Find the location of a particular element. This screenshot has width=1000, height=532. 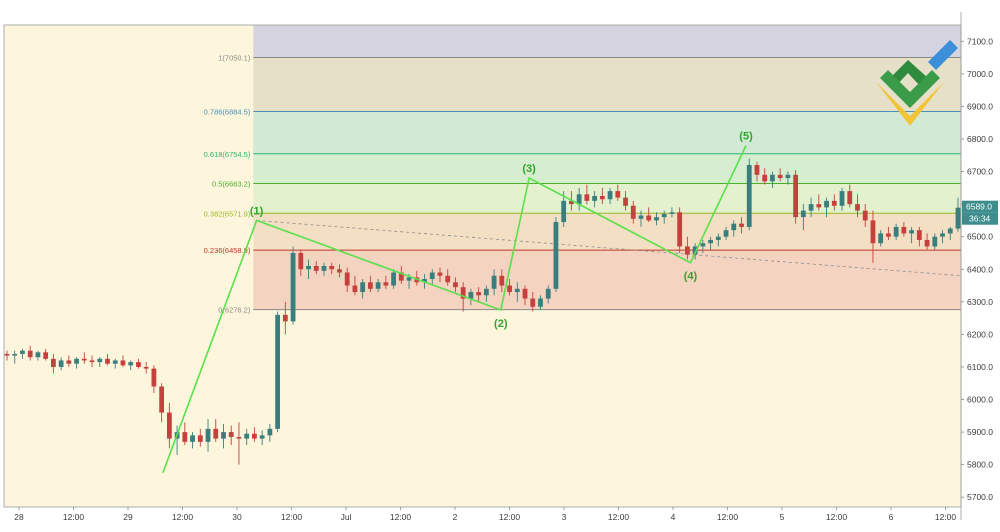

y-tick-label: 6100.0 is located at coordinates (980, 367).